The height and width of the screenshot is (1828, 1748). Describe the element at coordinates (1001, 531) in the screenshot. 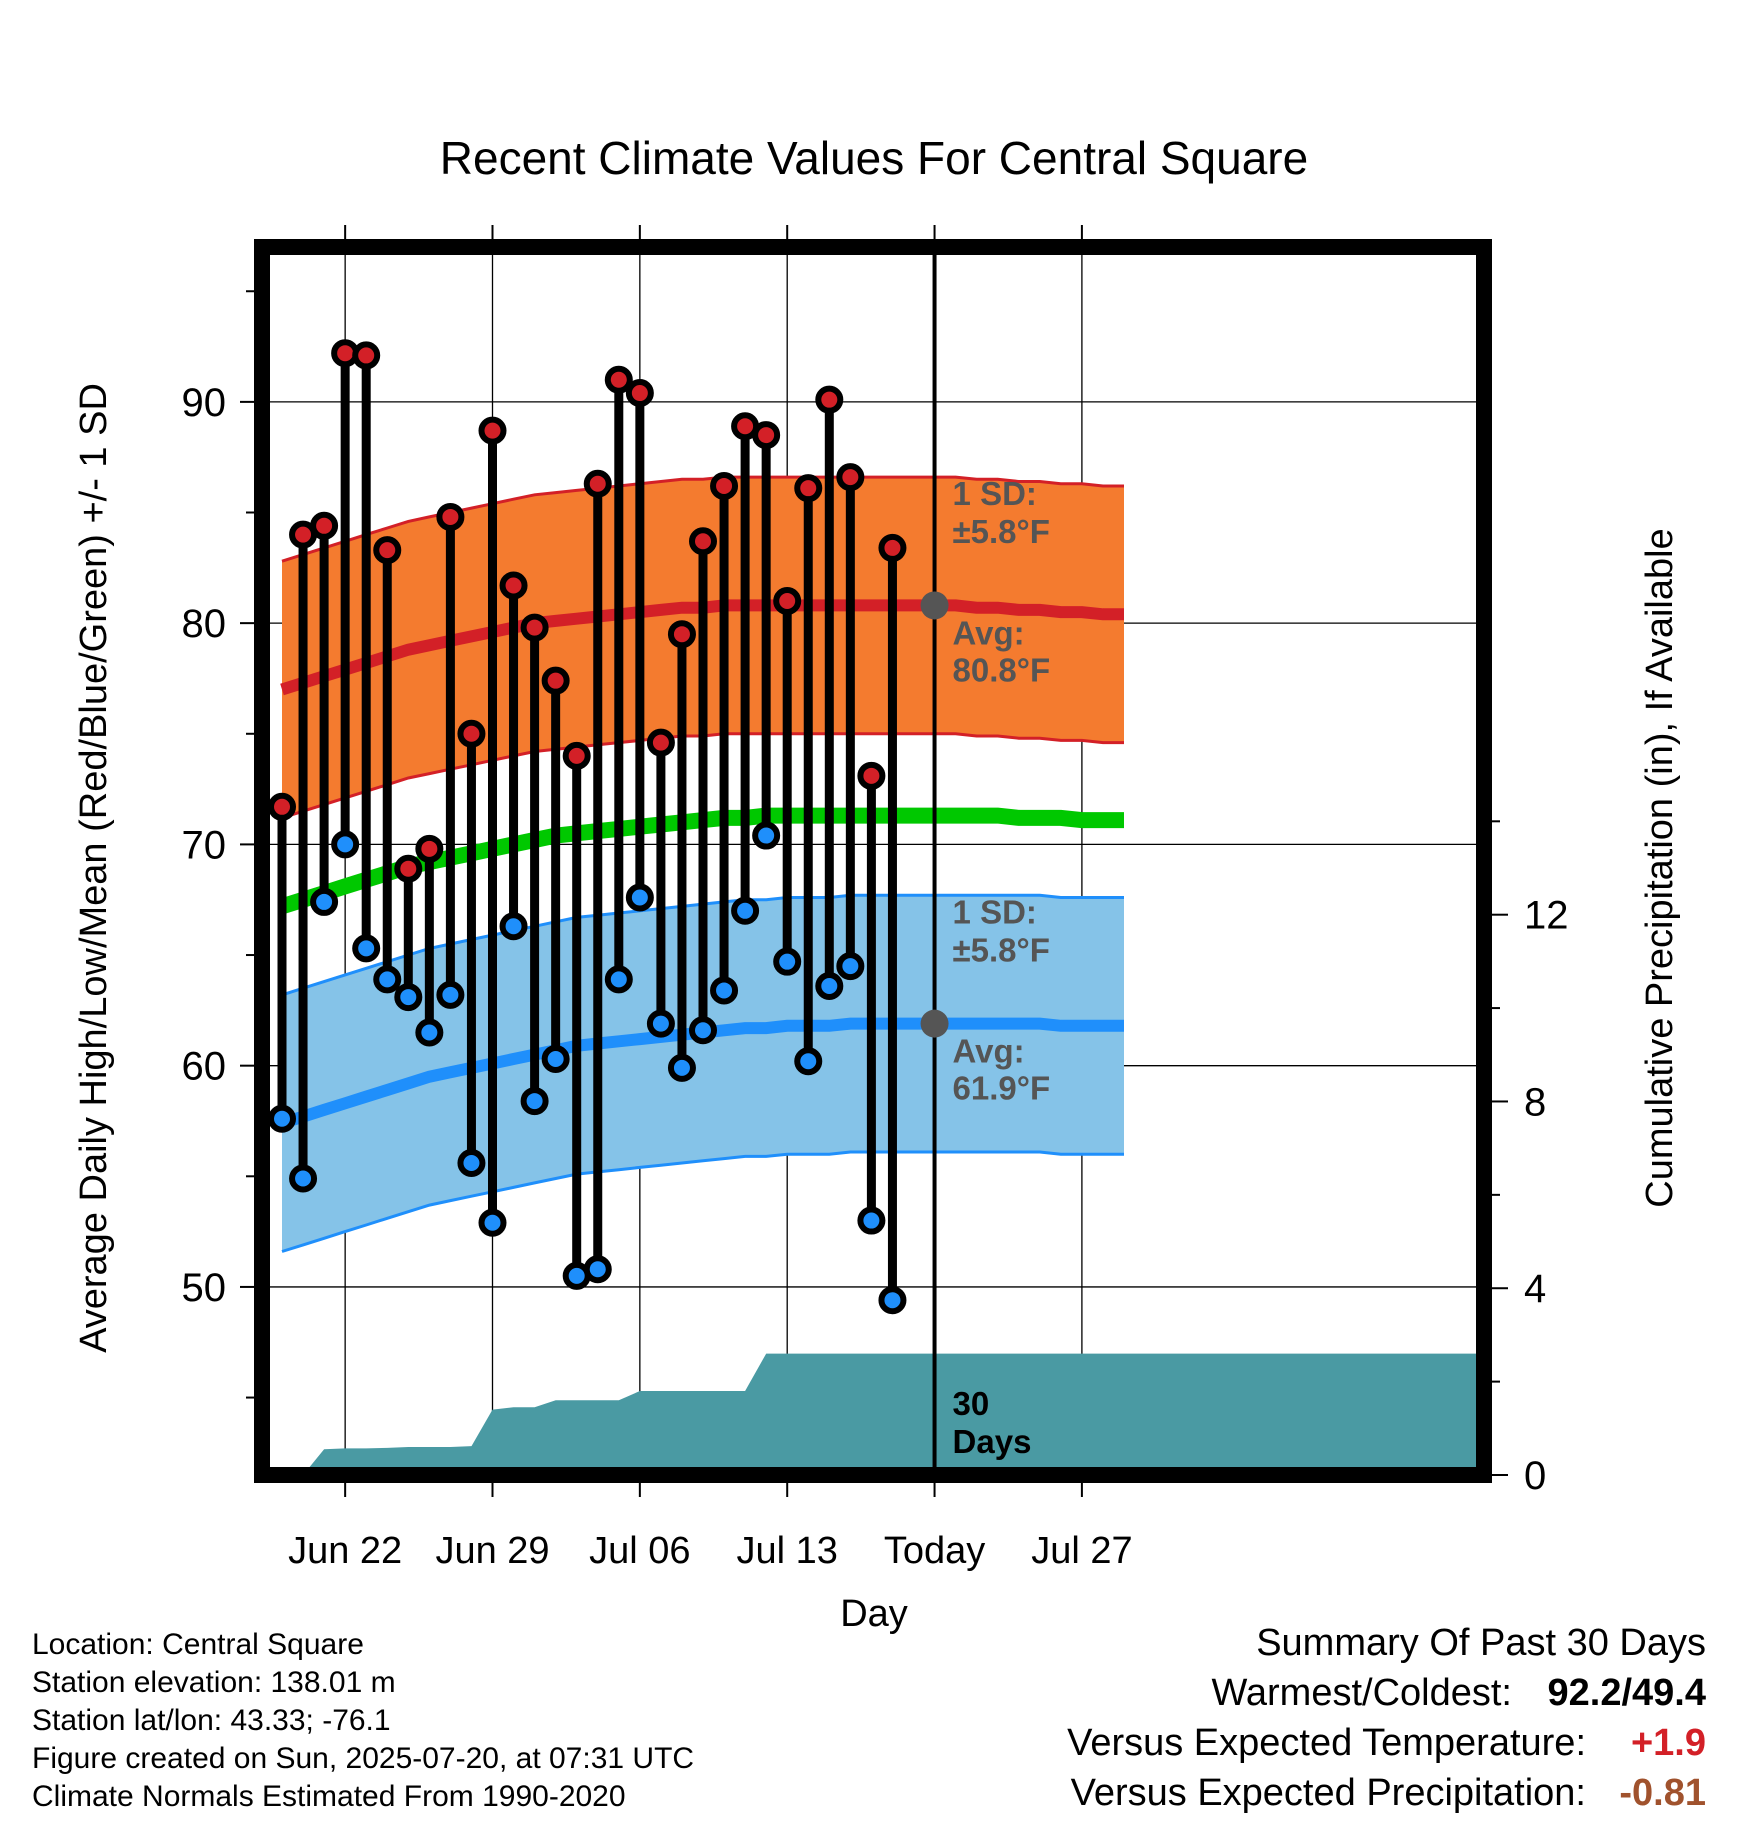

I see `high-sd-value: ±5.8°F` at that location.